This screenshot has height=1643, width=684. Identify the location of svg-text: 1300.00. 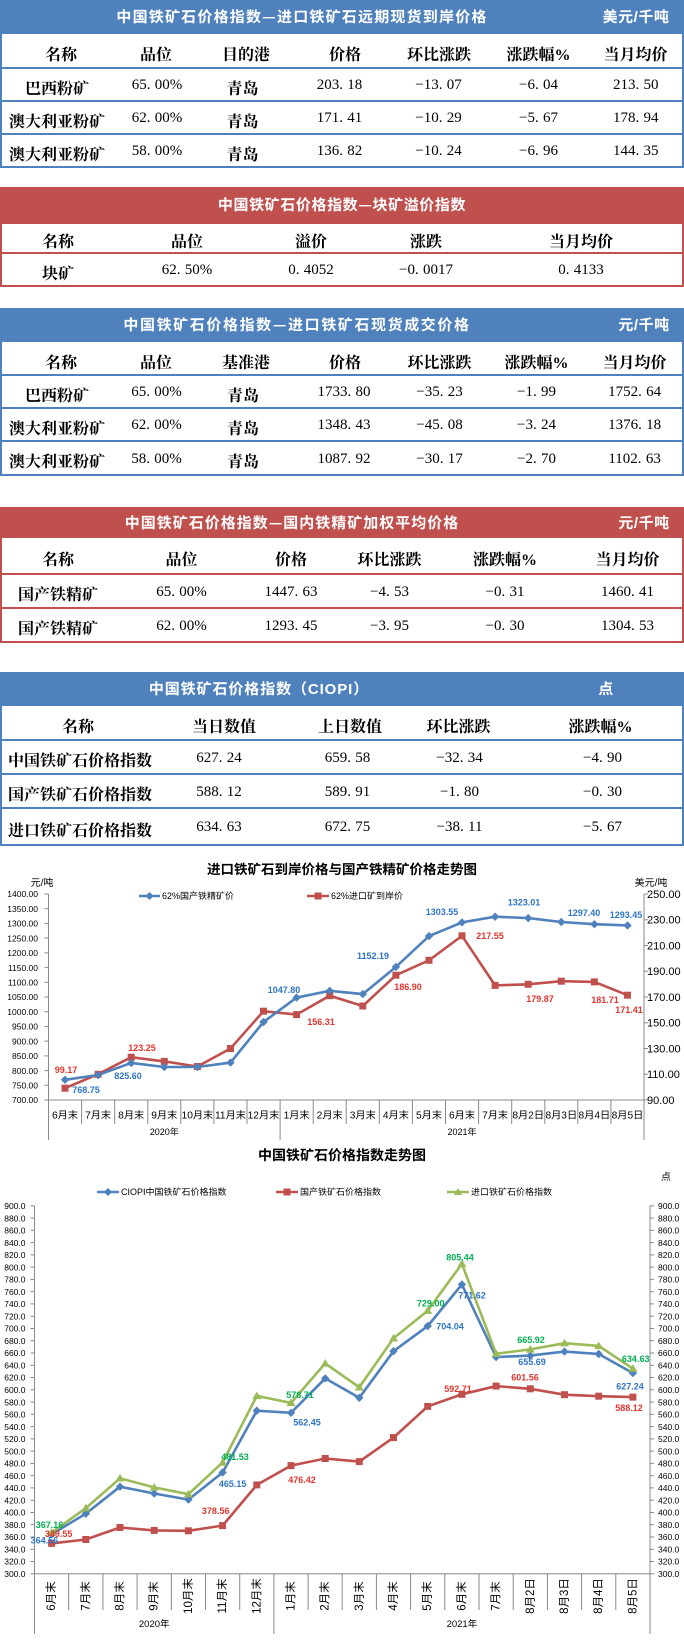
(22, 924).